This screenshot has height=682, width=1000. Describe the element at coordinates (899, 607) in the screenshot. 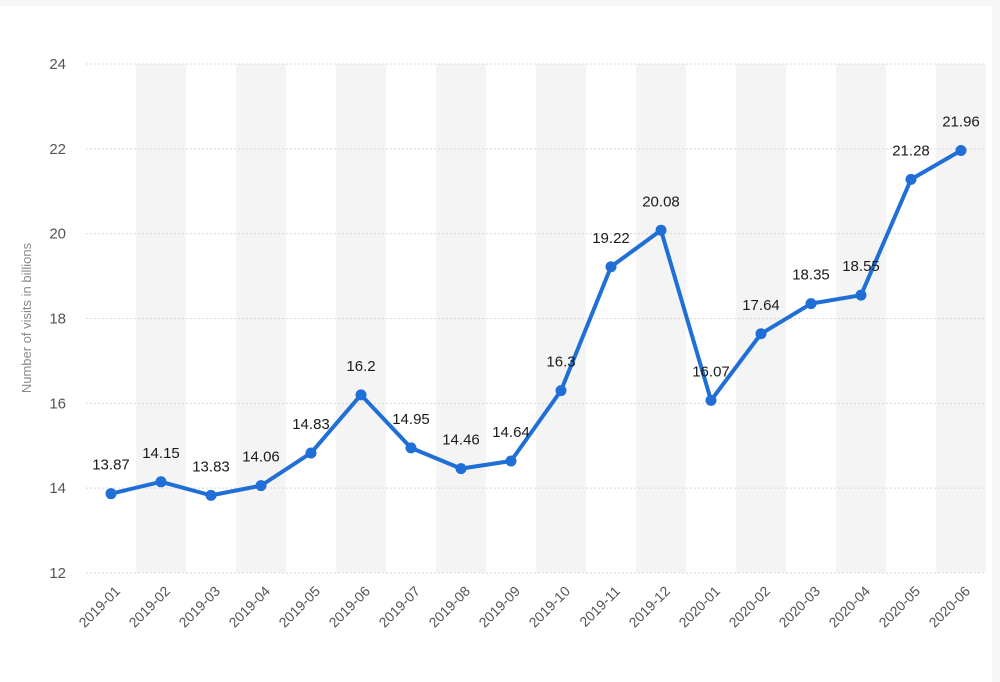

I see `x-tick-label-2020-05: 2020-05` at that location.